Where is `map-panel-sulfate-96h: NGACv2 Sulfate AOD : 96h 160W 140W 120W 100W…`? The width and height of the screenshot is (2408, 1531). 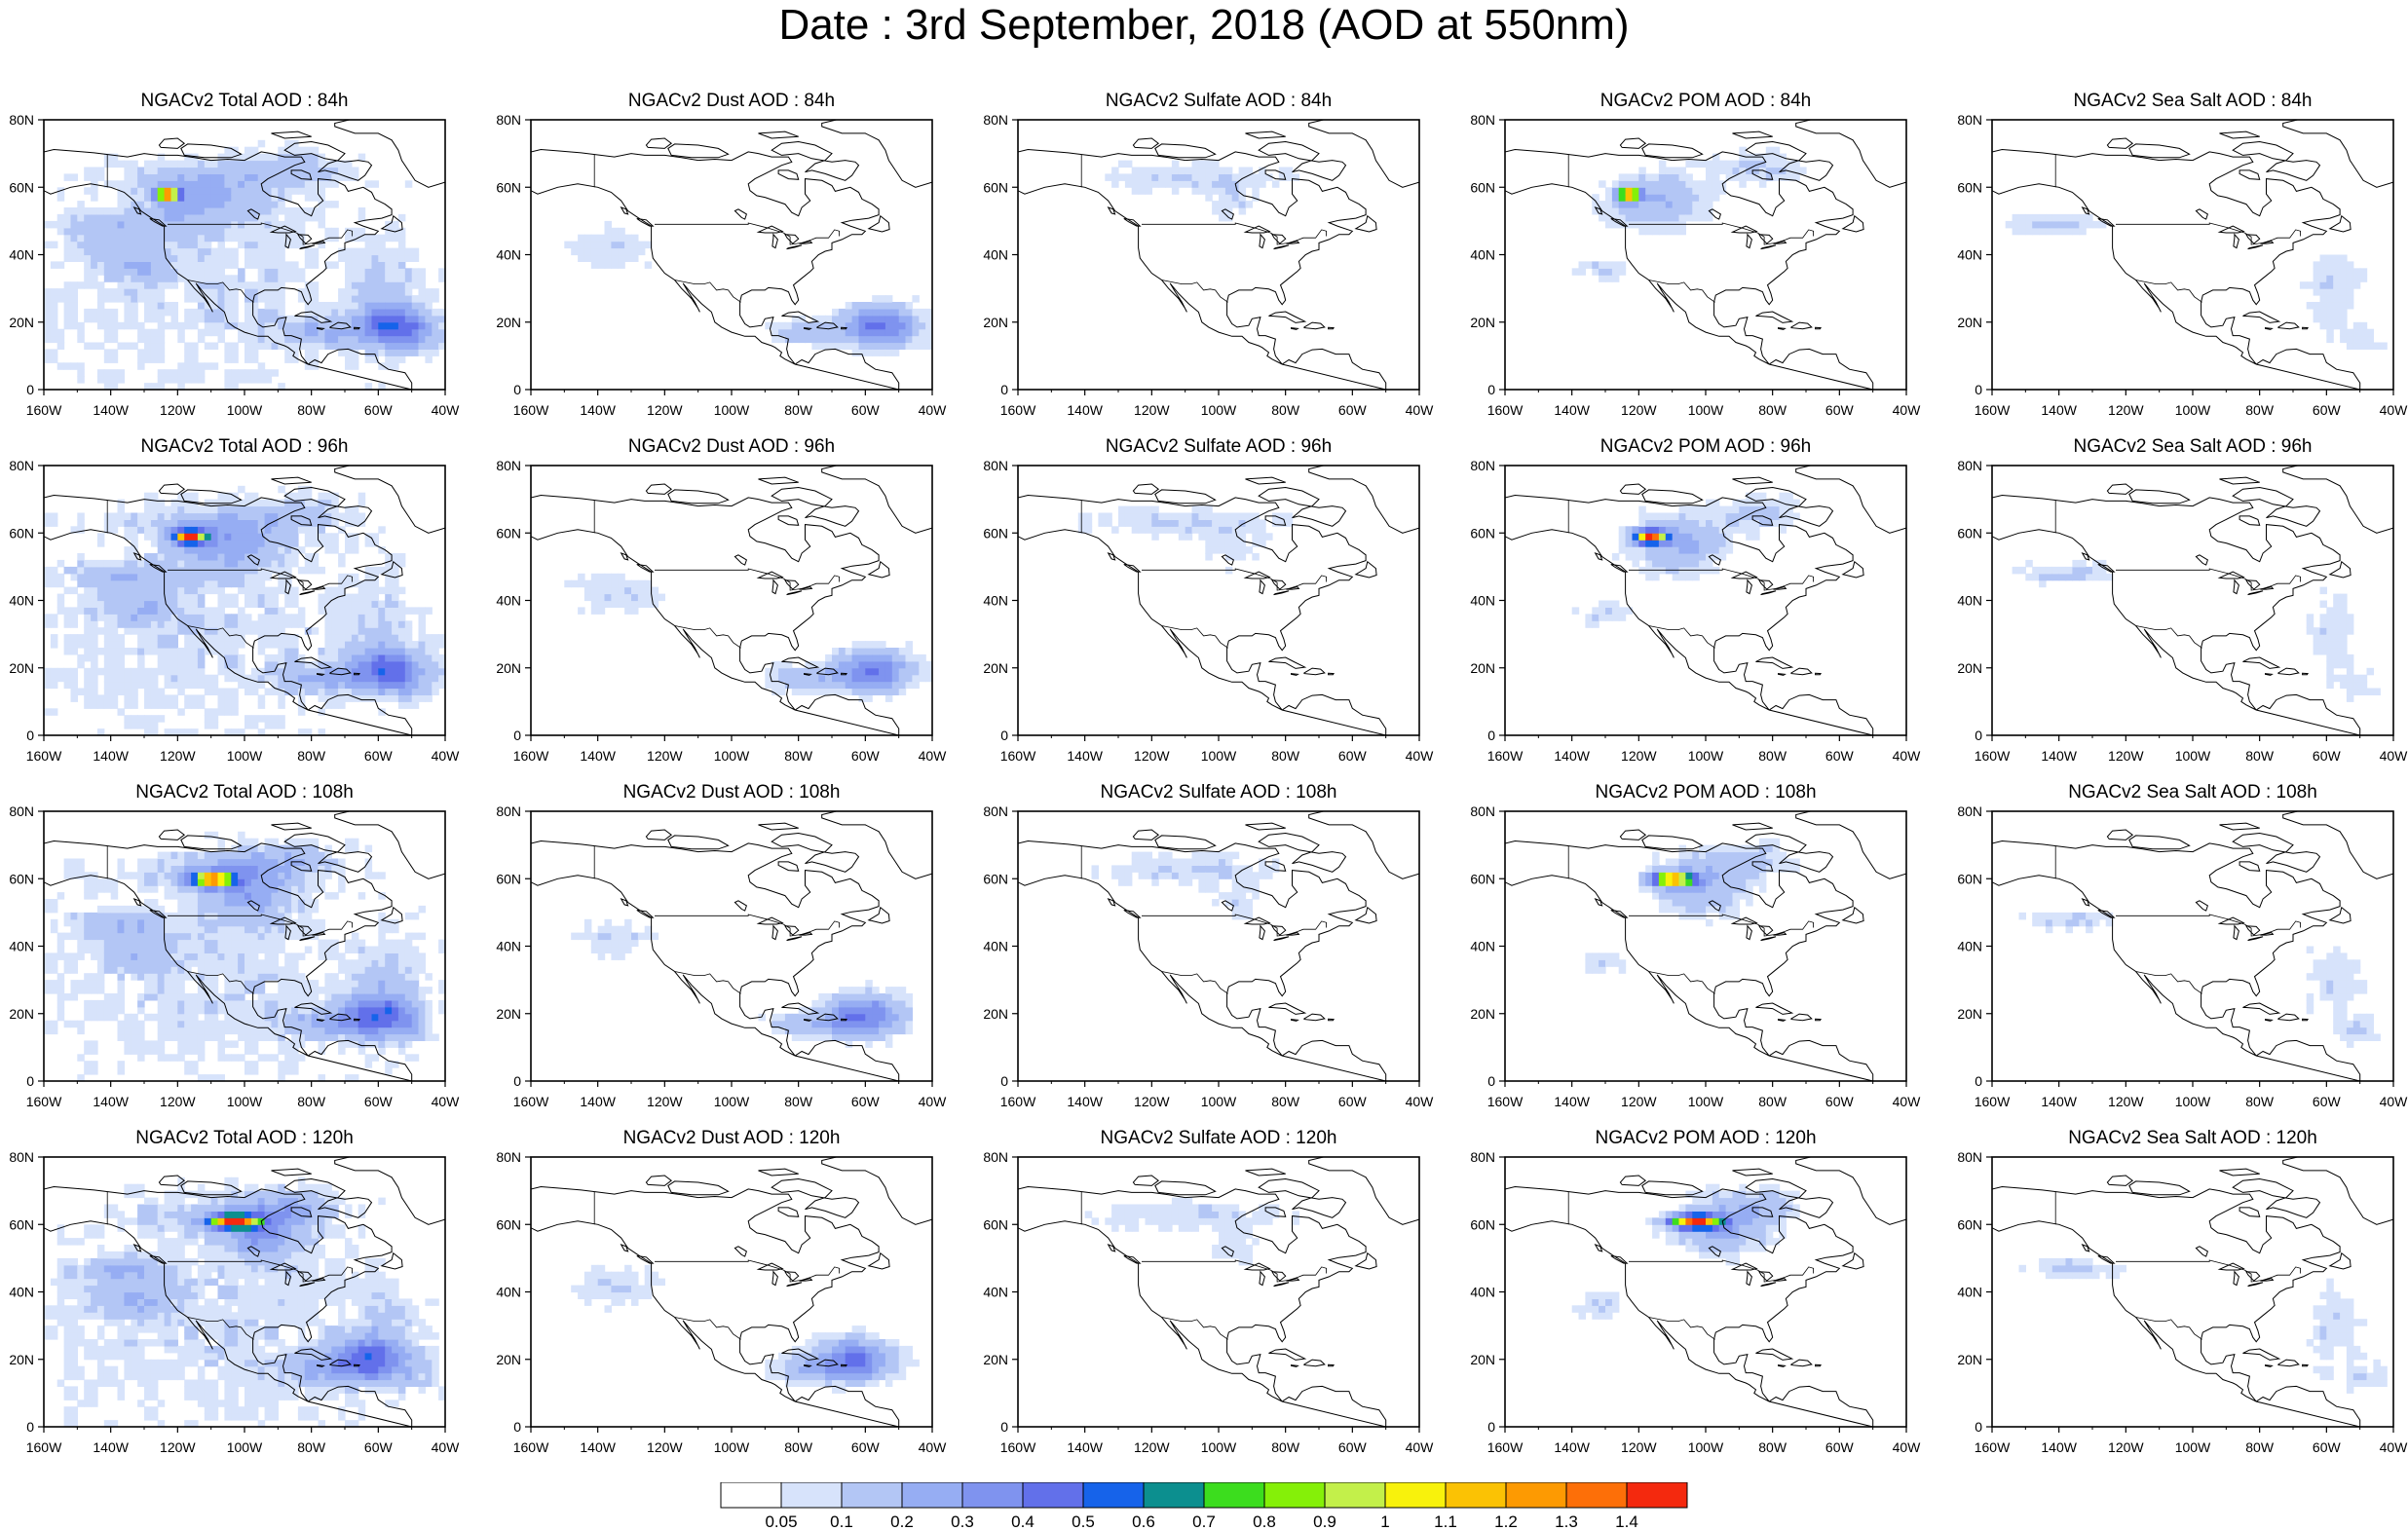 map-panel-sulfate-96h: NGACv2 Sulfate AOD : 96h 160W 140W 120W 100W… is located at coordinates (1208, 600).